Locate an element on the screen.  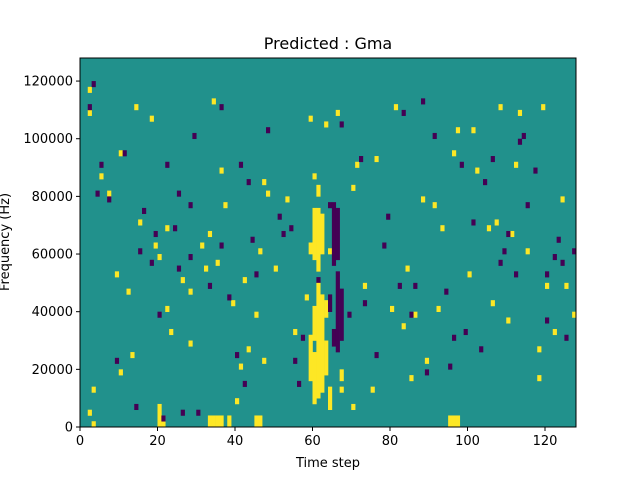
x-tick-label: 40 is located at coordinates (235, 441).